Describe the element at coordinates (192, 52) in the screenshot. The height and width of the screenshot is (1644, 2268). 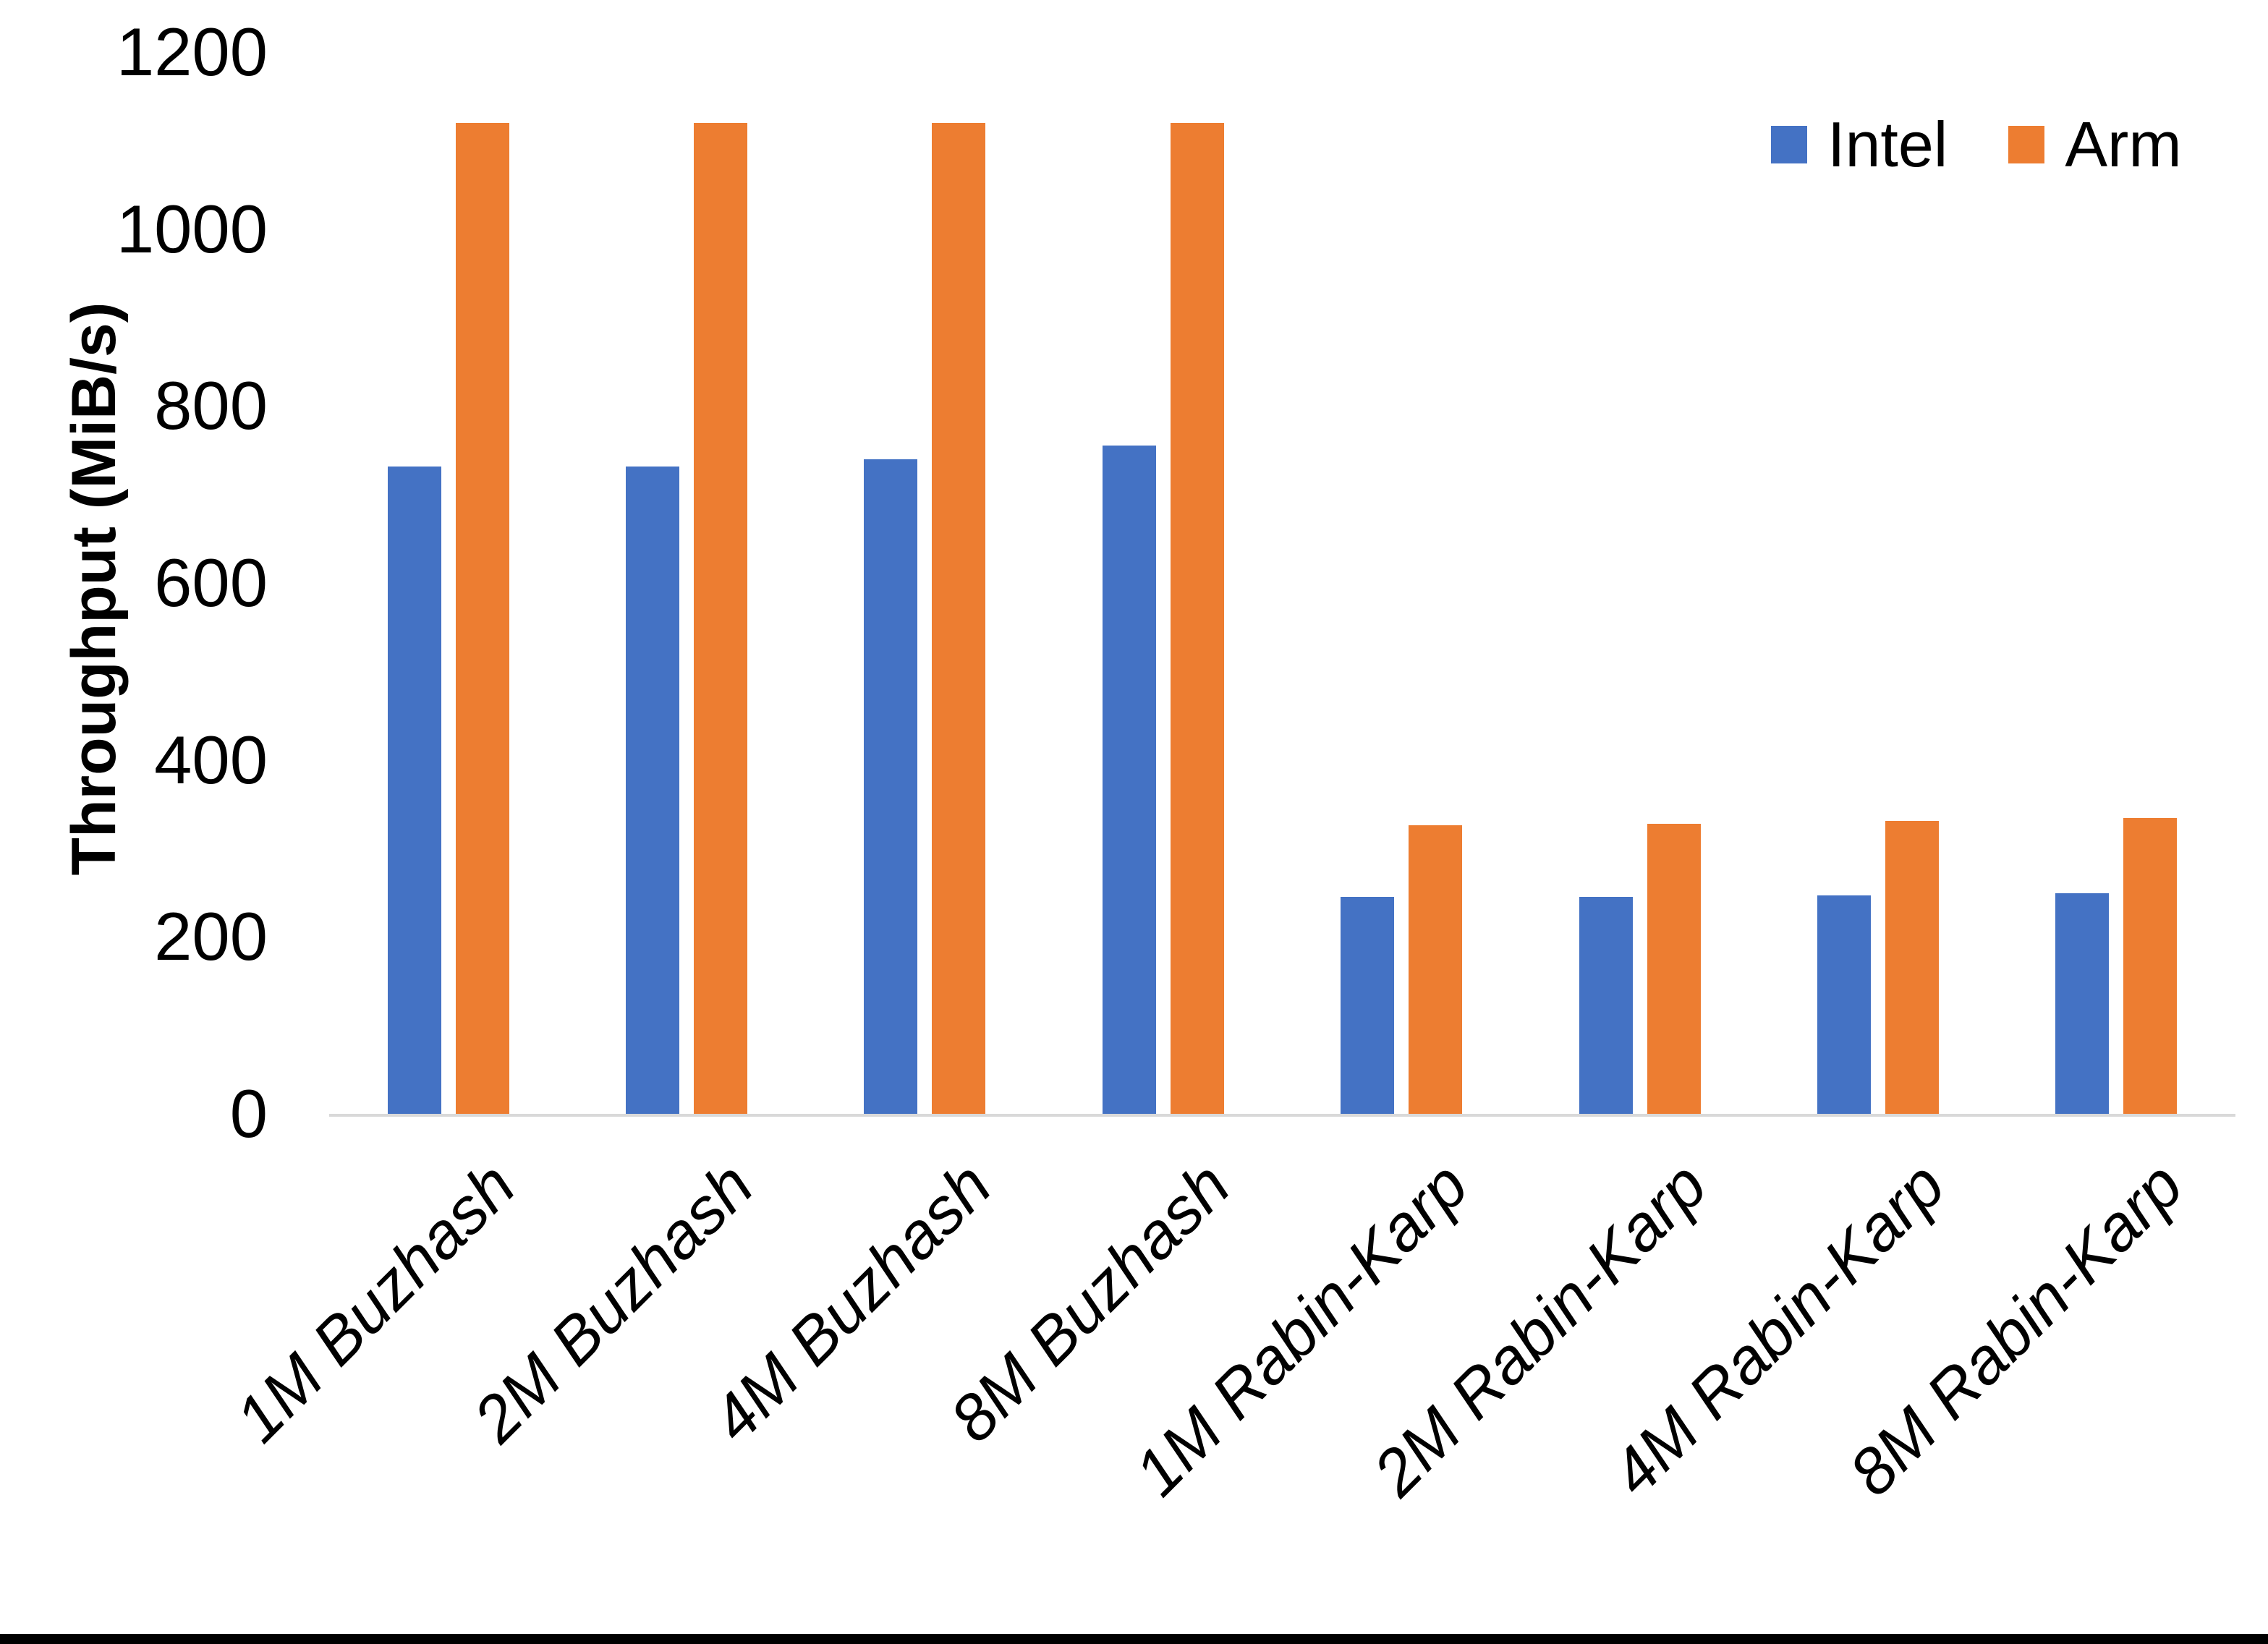
I see `y-tick-label: 1200` at that location.